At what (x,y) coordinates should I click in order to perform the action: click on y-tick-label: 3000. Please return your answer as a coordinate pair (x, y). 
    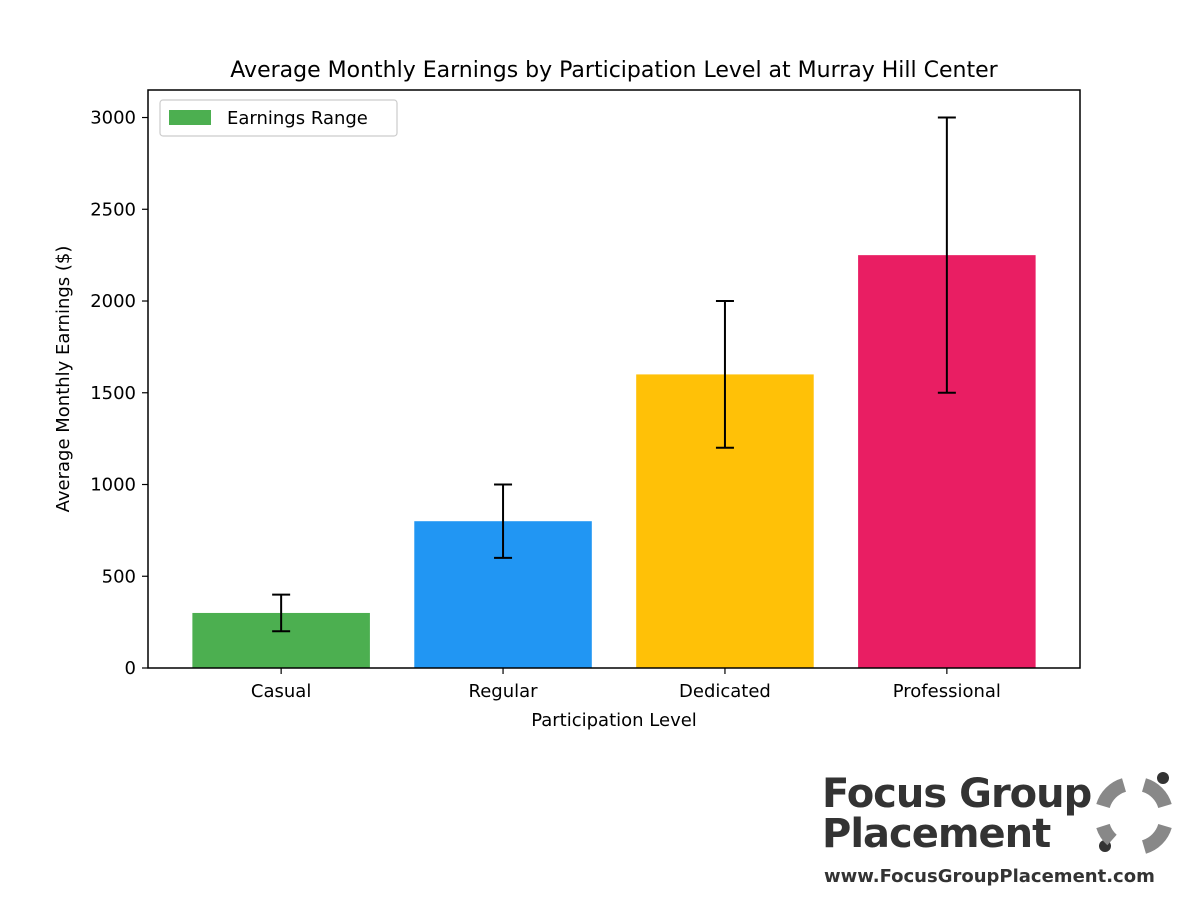
    Looking at the image, I should click on (113, 118).